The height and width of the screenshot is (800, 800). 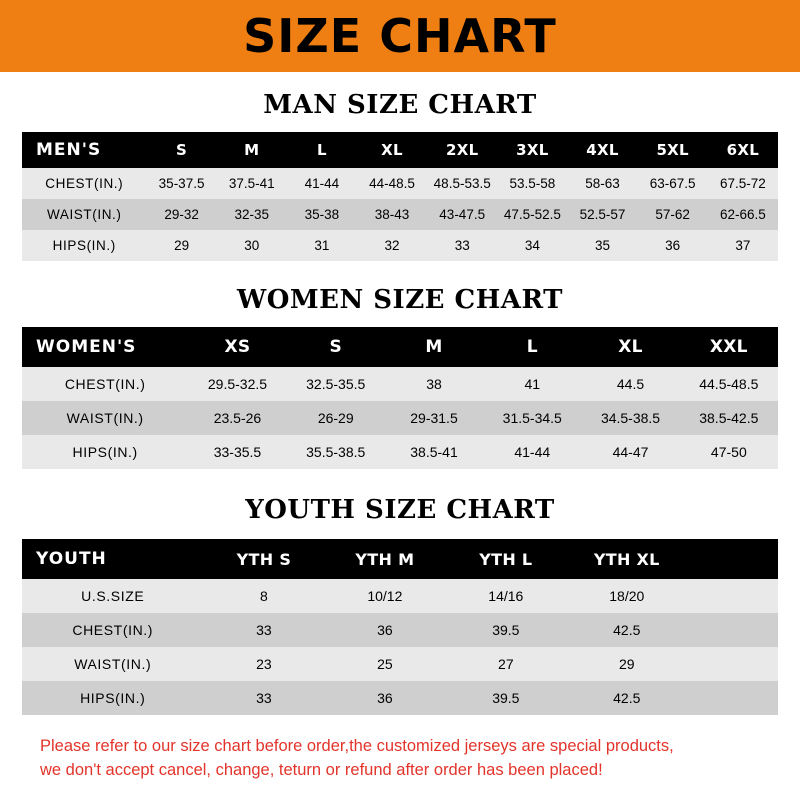 I want to click on women-hips-xs: 33-35.5, so click(x=237, y=452).